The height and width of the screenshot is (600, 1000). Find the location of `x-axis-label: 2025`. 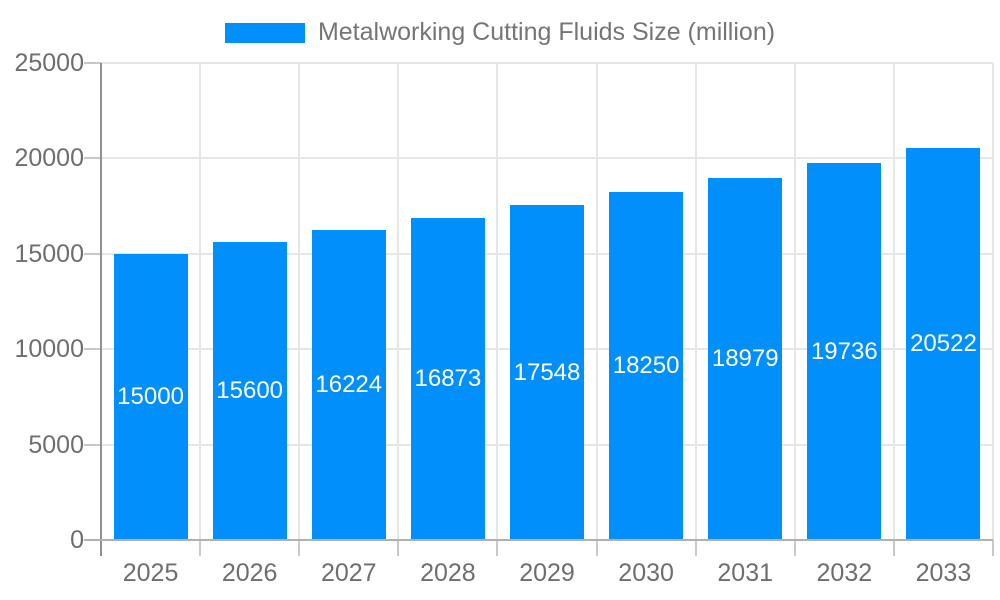

x-axis-label: 2025 is located at coordinates (150, 573).